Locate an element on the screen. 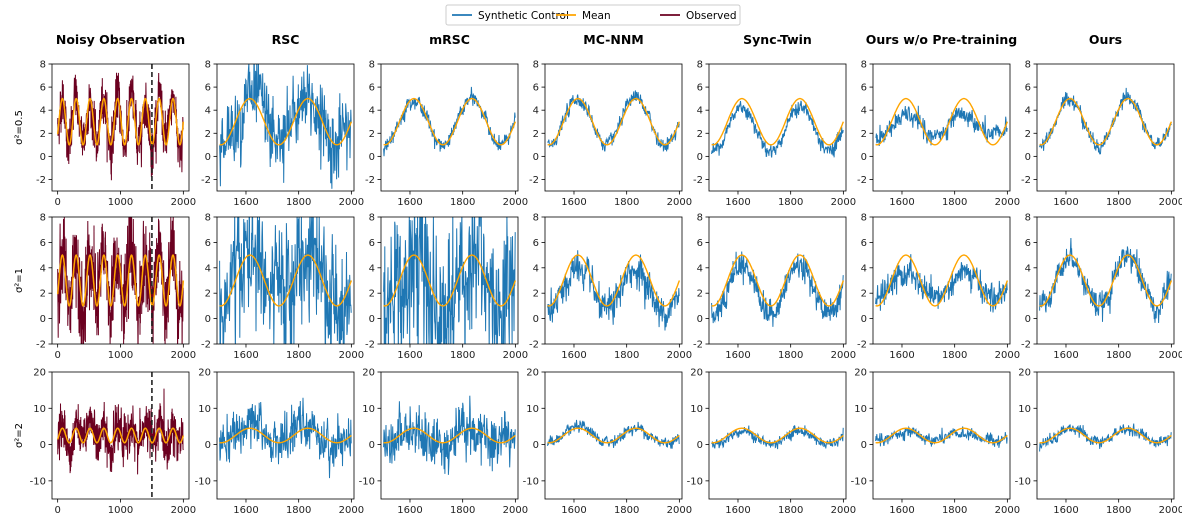  x-tick-label: 1000 is located at coordinates (120, 510).